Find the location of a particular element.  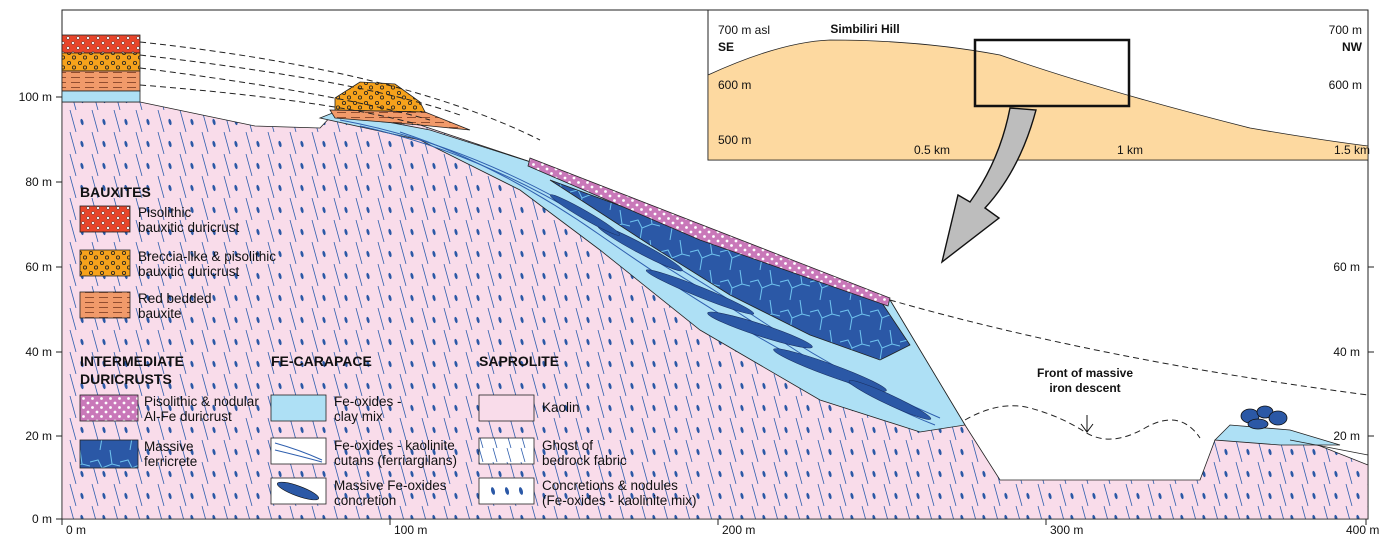

annotation-line1: Front of massive is located at coordinates (1085, 373).